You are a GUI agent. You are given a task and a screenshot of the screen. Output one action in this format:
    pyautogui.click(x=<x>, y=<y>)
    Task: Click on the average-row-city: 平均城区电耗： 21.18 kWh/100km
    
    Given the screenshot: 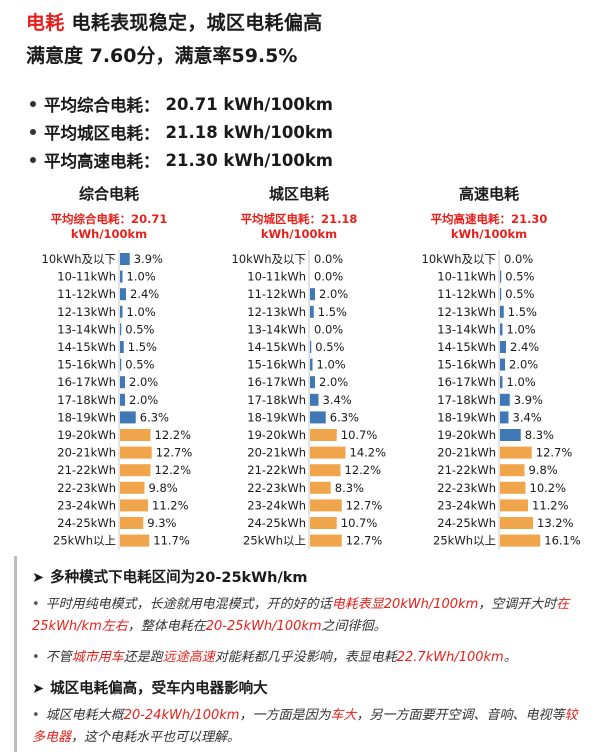 What is the action you would take?
    pyautogui.click(x=181, y=132)
    